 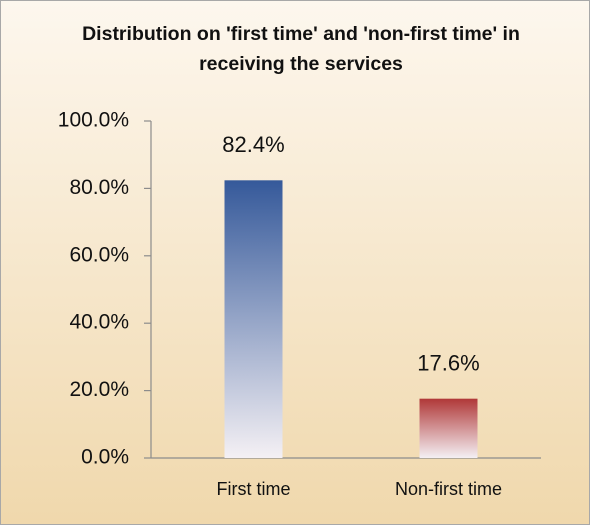 What do you see at coordinates (99, 254) in the screenshot?
I see `y-tick-label: 60.0%` at bounding box center [99, 254].